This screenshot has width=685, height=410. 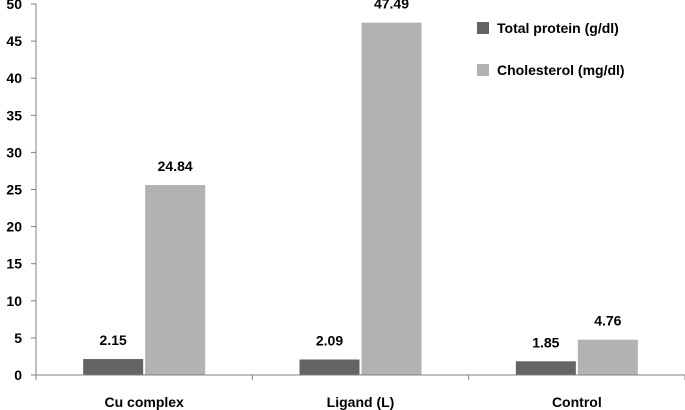 I want to click on data-label: 1.85, so click(x=545, y=342).